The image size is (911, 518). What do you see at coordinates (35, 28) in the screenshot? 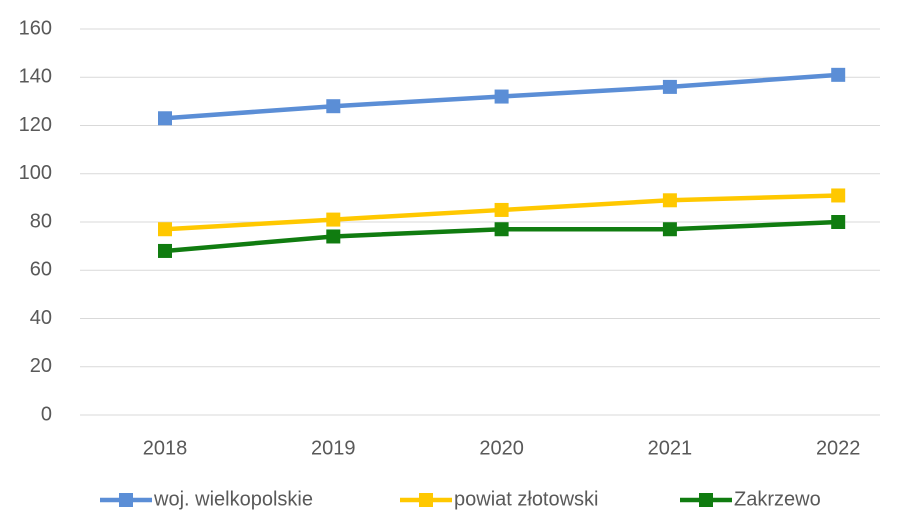
I see `y-tick-label: 160` at bounding box center [35, 28].